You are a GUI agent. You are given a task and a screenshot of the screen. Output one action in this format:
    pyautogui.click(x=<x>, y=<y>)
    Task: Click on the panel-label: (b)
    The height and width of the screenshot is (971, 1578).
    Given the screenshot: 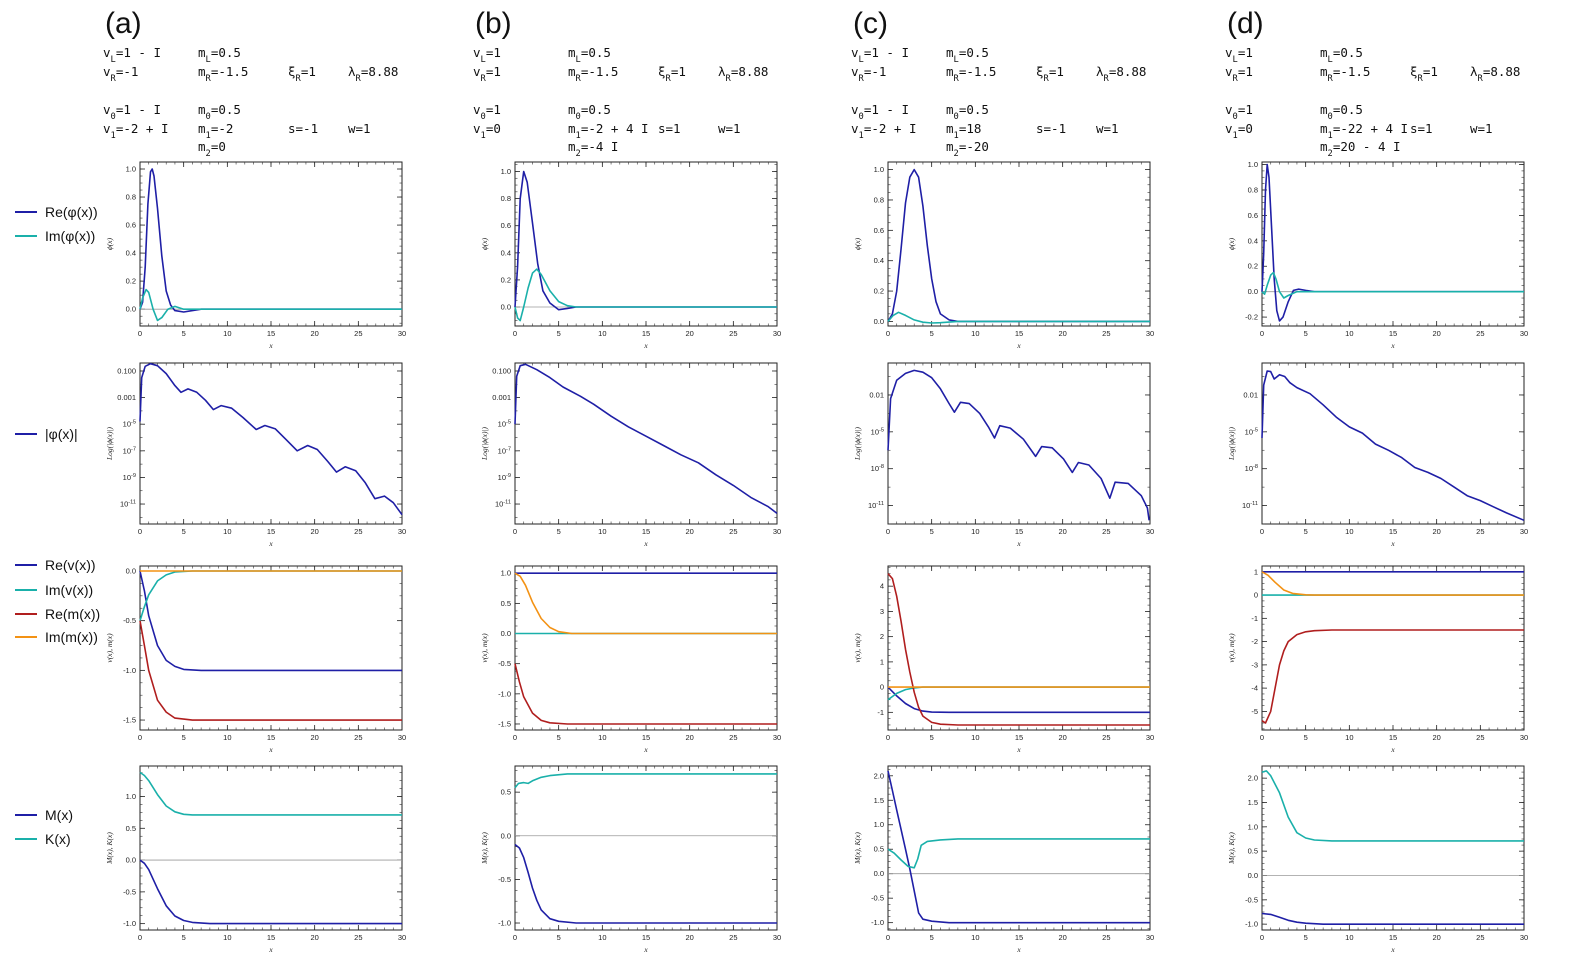 What is the action you would take?
    pyautogui.click(x=493, y=23)
    